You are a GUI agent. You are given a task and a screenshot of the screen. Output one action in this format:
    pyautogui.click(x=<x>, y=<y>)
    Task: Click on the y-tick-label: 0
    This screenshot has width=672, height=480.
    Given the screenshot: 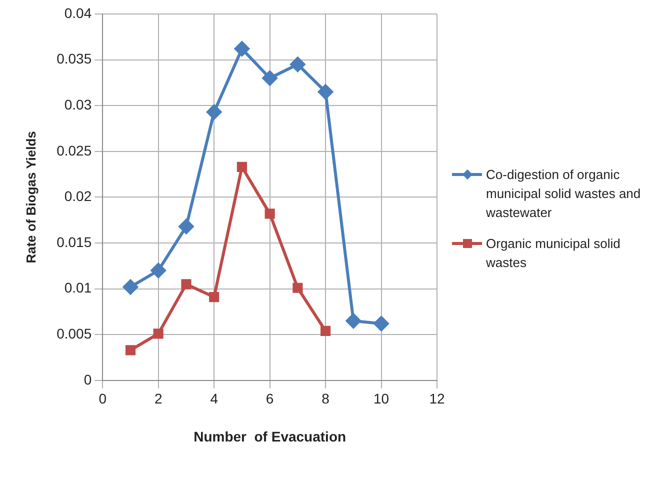 What is the action you would take?
    pyautogui.click(x=88, y=379)
    